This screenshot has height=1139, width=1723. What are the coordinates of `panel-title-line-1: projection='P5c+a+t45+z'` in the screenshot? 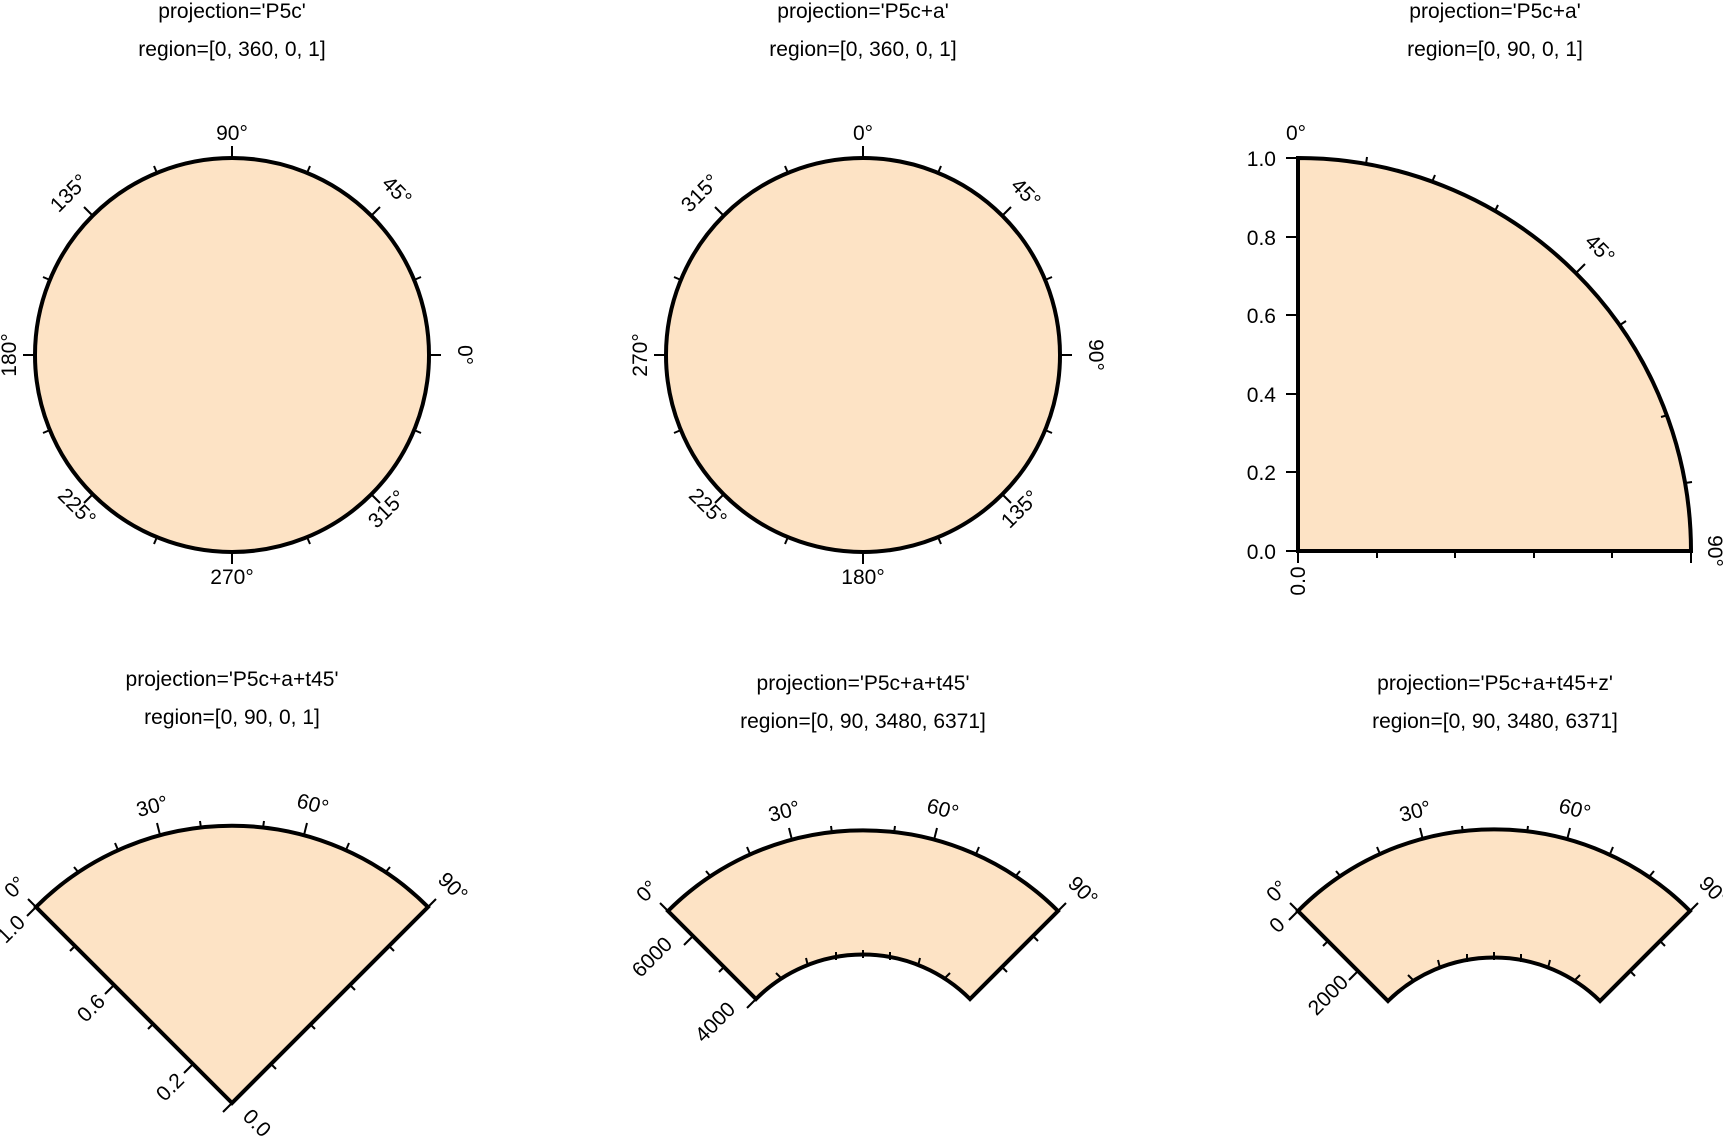 It's located at (1495, 683).